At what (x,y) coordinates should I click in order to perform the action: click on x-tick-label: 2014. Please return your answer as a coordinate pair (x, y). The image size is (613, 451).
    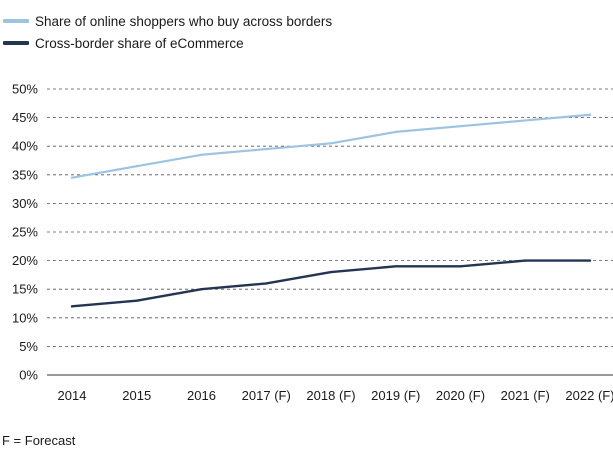
    Looking at the image, I should click on (72, 395).